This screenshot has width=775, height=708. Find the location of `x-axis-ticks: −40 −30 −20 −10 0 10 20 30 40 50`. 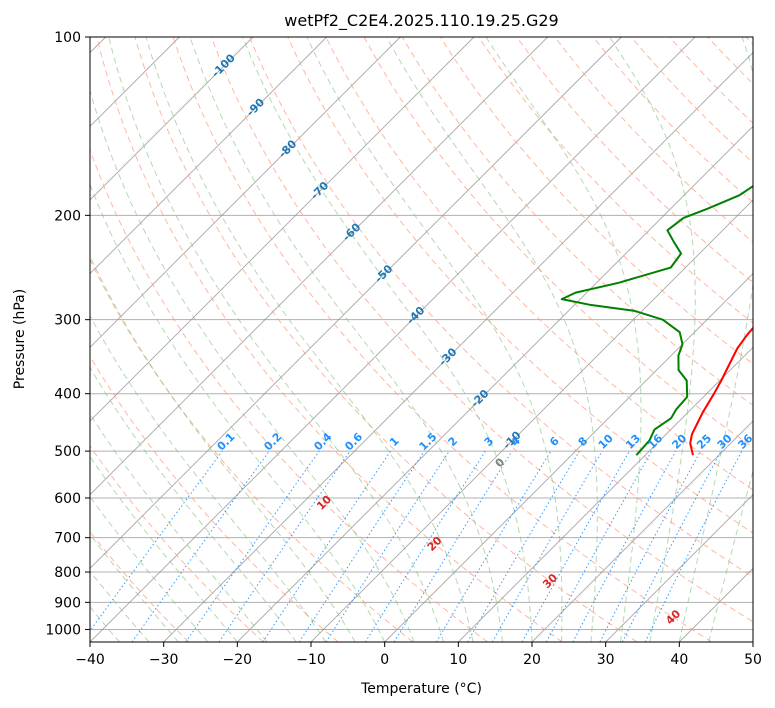

x-axis-ticks: −40 −30 −20 −10 0 10 20 30 40 50 is located at coordinates (418, 655).